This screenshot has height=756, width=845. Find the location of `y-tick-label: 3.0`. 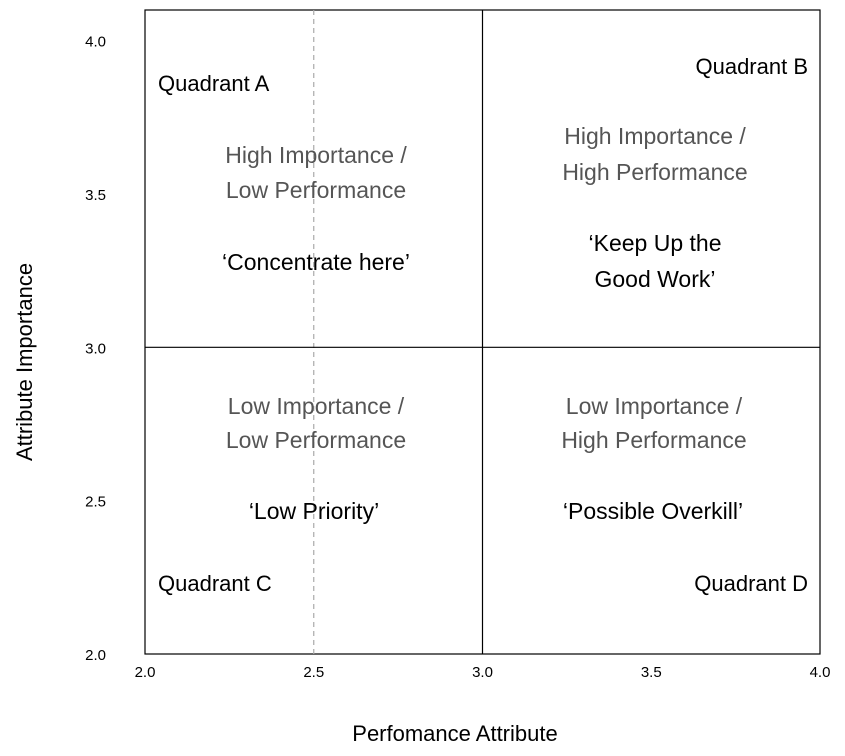

y-tick-label: 3.0 is located at coordinates (95, 348).